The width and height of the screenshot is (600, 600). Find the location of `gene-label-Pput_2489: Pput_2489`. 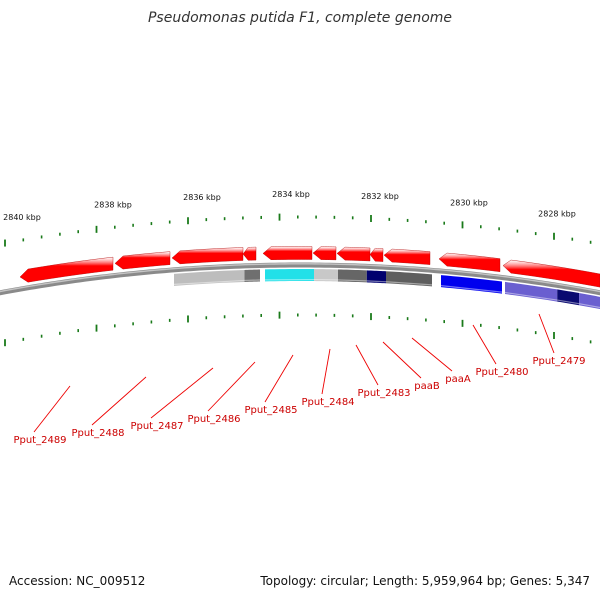

gene-label-Pput_2489: Pput_2489 is located at coordinates (39, 440).